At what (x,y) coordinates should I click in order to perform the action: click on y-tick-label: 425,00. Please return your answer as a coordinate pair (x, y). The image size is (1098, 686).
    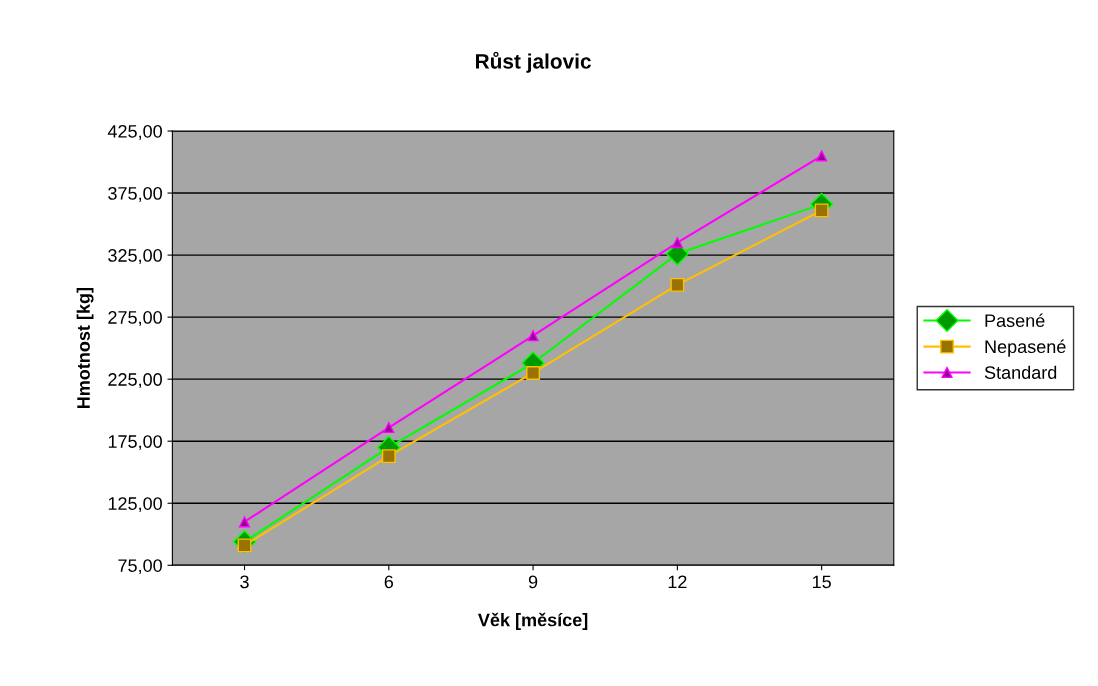
    Looking at the image, I should click on (134, 132).